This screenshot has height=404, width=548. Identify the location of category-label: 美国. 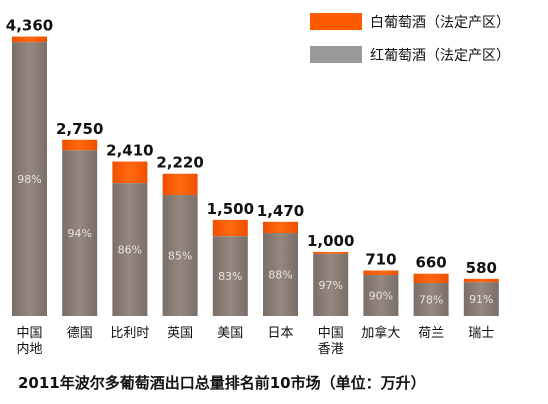
(230, 333).